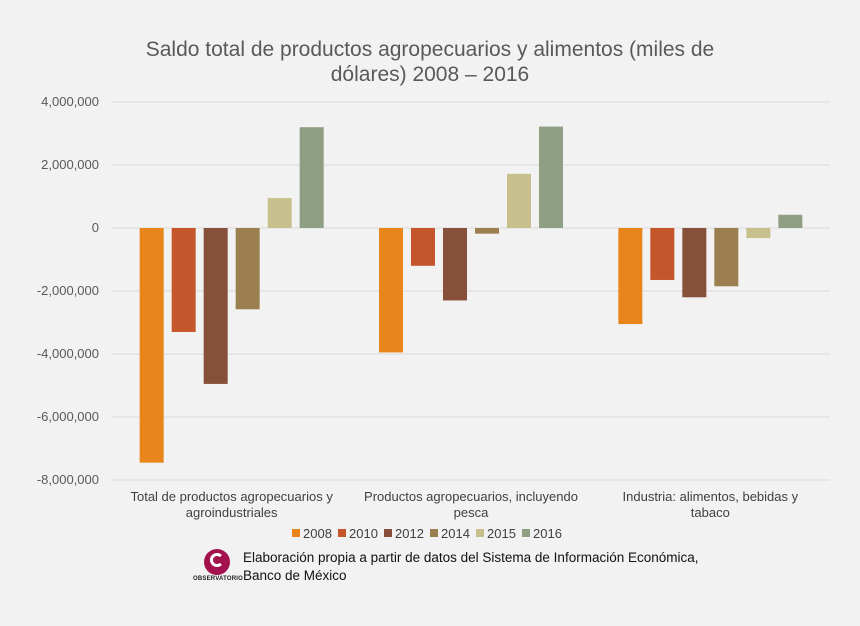  I want to click on legend-label: 2008, so click(317, 533).